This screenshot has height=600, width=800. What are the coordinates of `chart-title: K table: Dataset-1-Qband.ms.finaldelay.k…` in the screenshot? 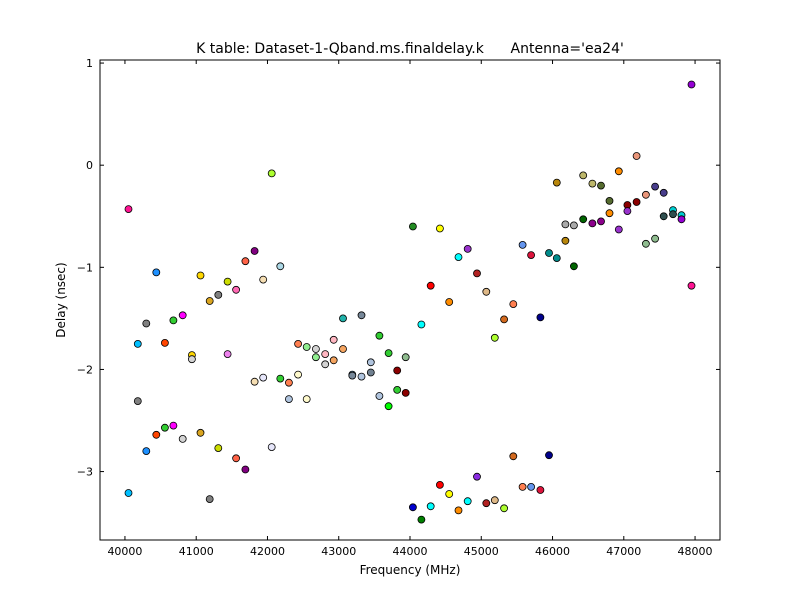 It's located at (410, 49).